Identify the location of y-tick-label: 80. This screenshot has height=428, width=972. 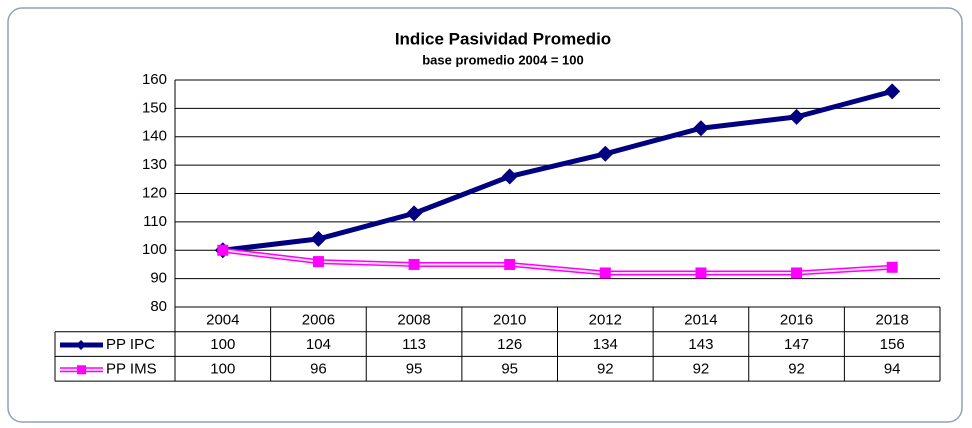
(158, 306).